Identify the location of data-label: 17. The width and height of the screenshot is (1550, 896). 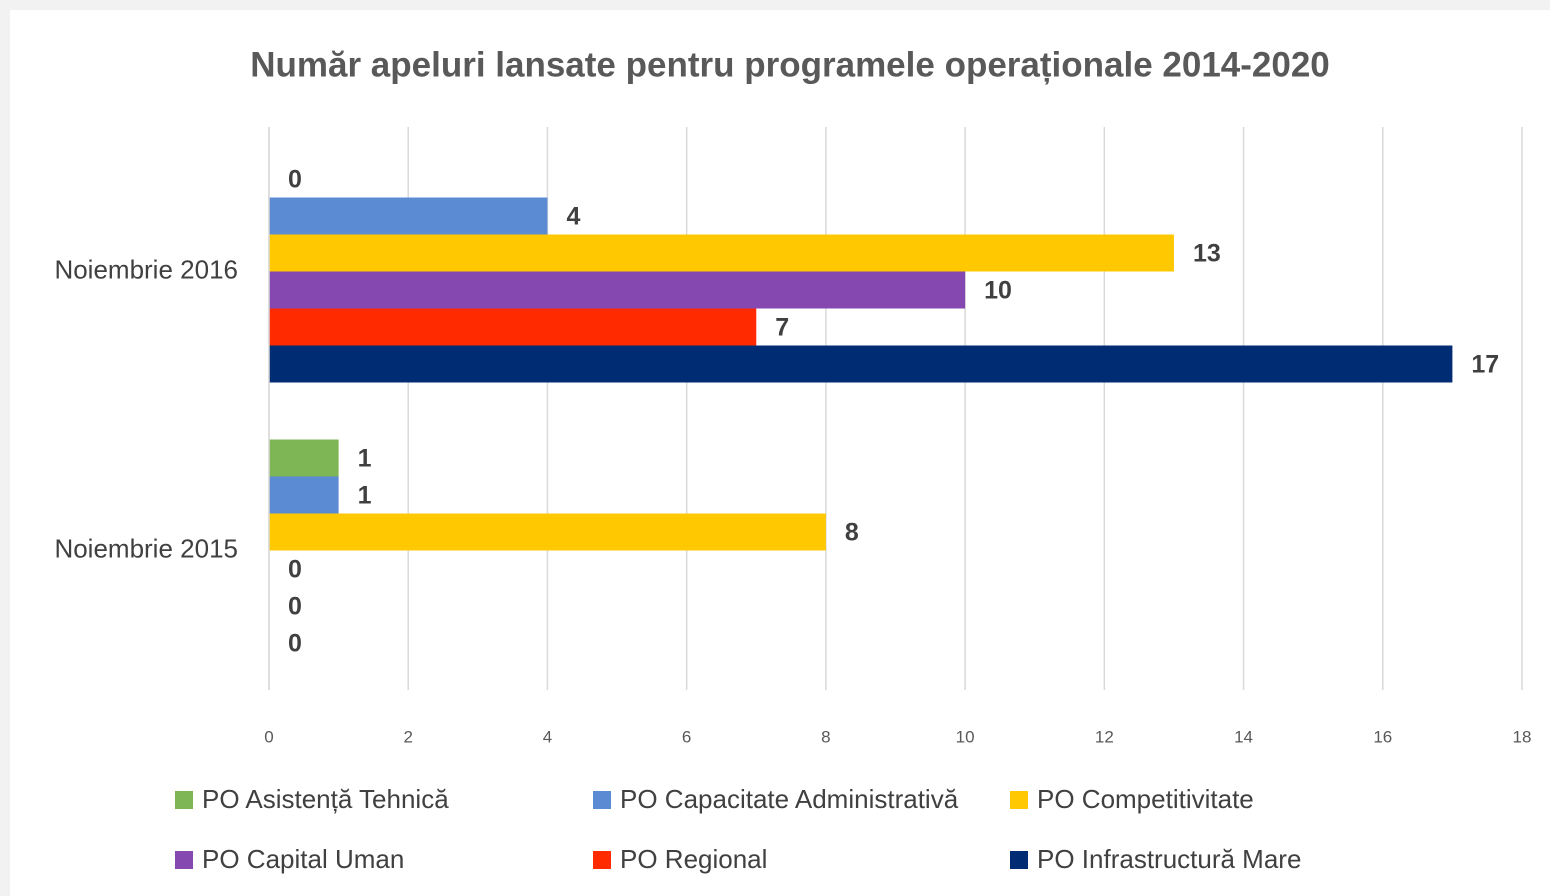
(1485, 365).